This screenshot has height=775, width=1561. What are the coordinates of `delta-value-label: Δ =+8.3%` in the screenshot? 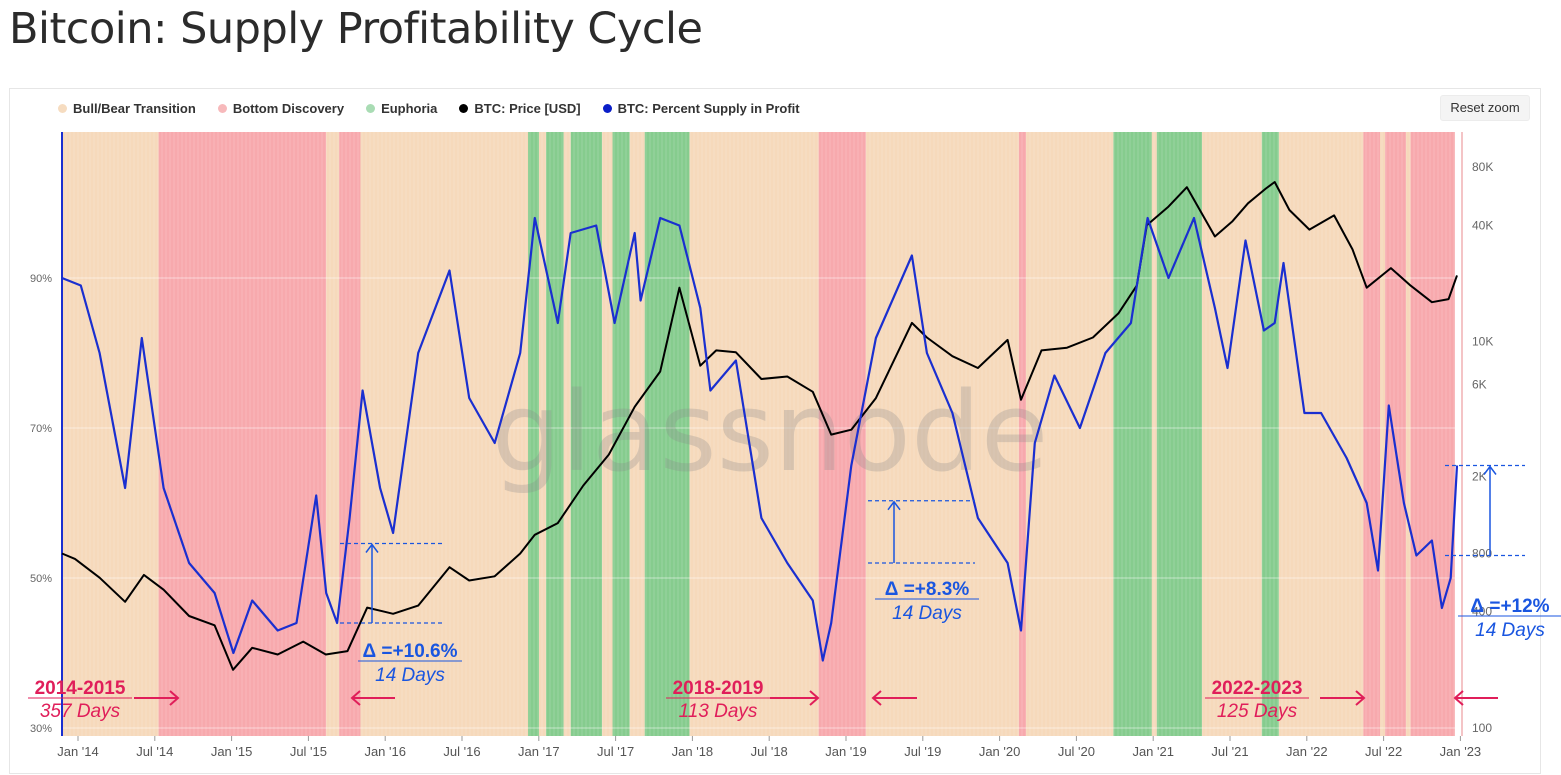 It's located at (927, 589).